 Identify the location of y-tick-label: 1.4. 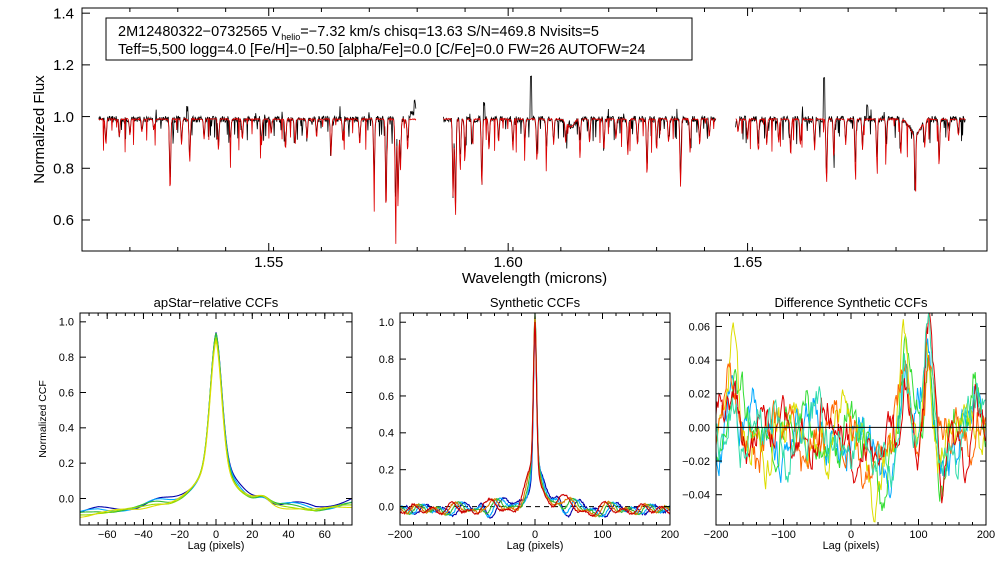
(63, 13).